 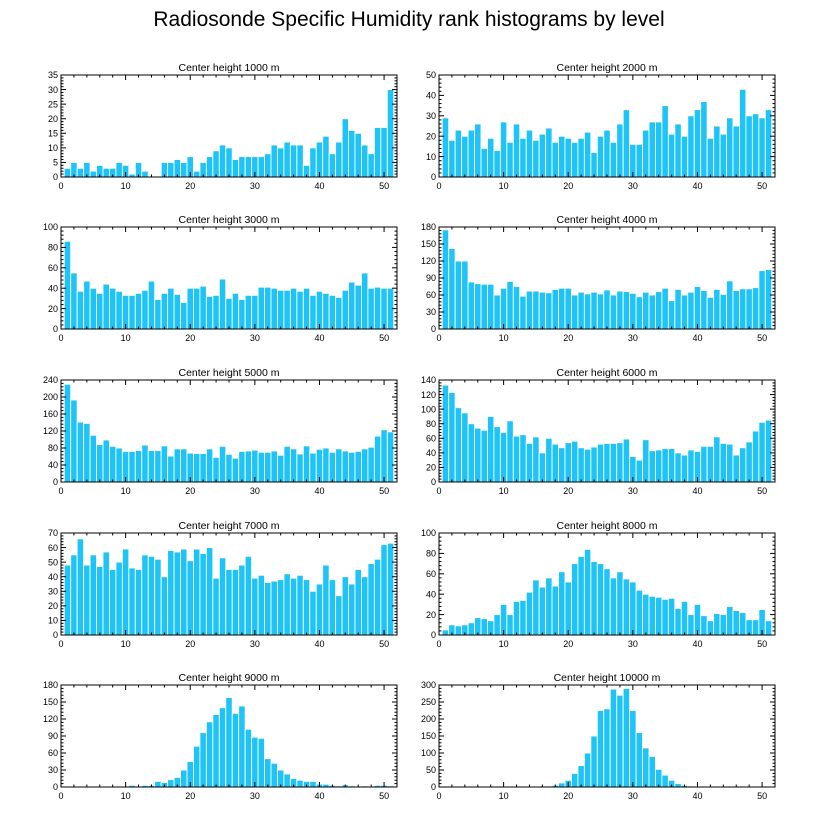 I want to click on panel-title: Center height 2000 m, so click(x=607, y=68).